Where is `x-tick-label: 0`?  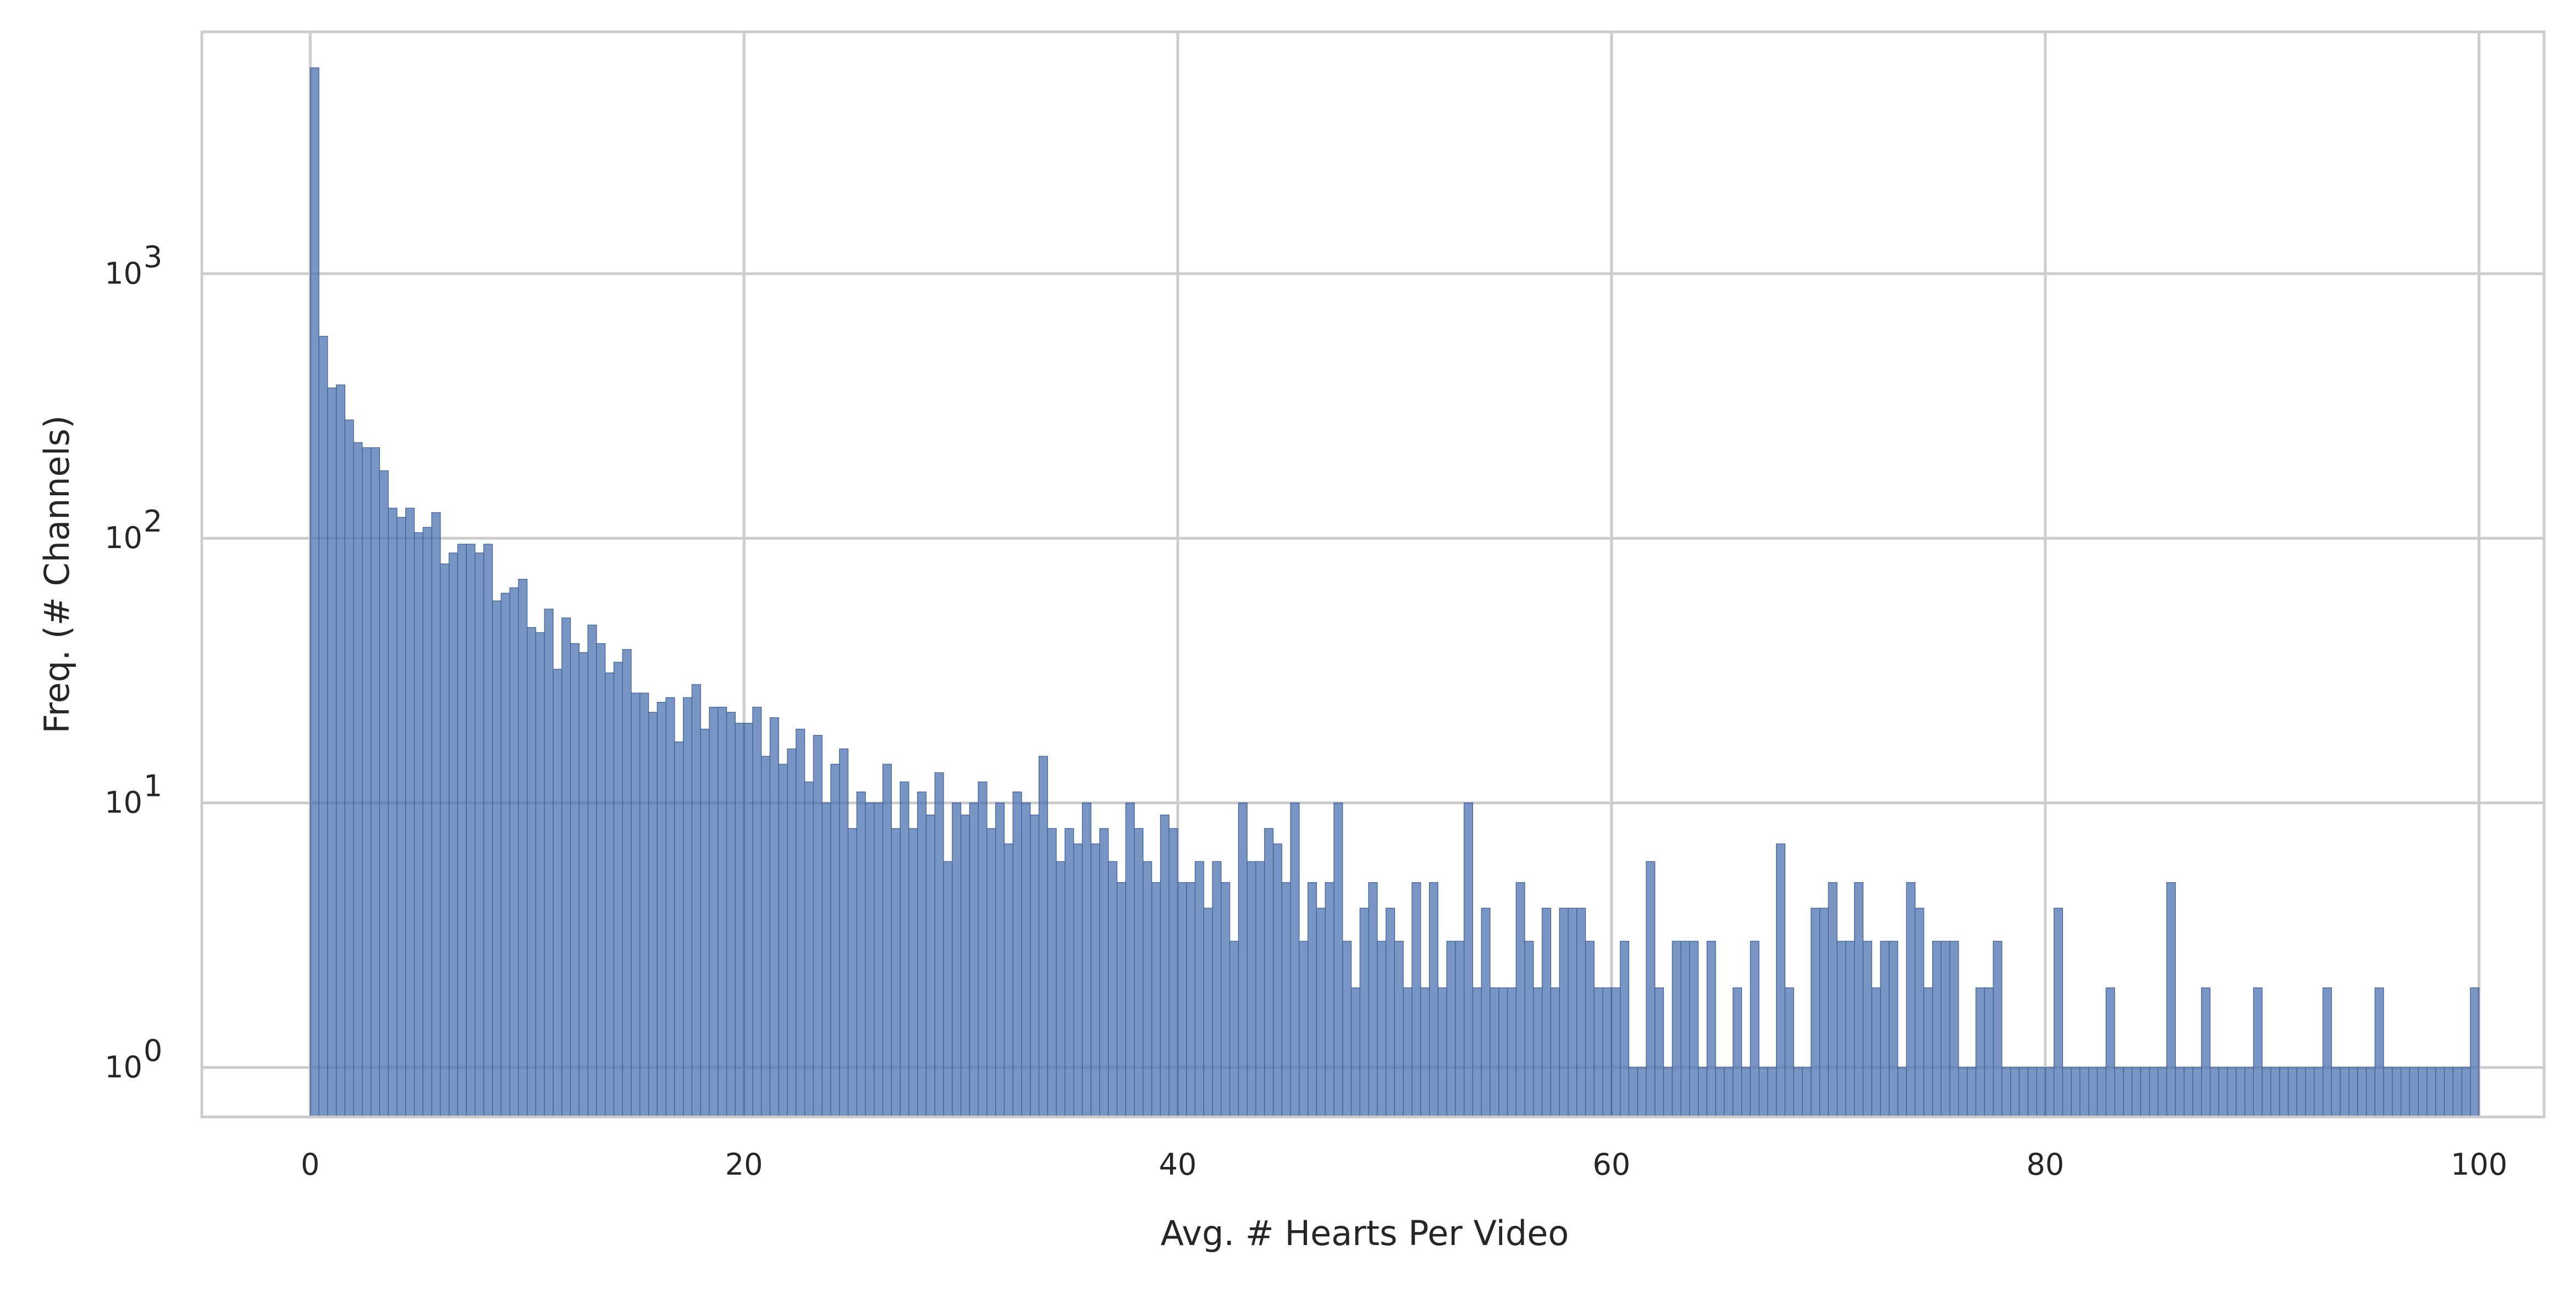 x-tick-label: 0 is located at coordinates (310, 1164).